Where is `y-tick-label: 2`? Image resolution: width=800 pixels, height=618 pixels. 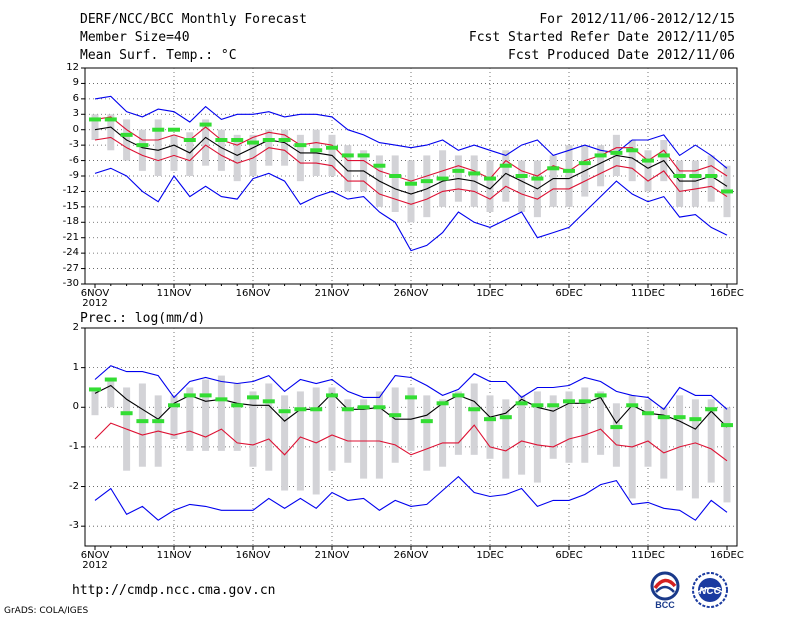 y-tick-label: 2 is located at coordinates (75, 327).